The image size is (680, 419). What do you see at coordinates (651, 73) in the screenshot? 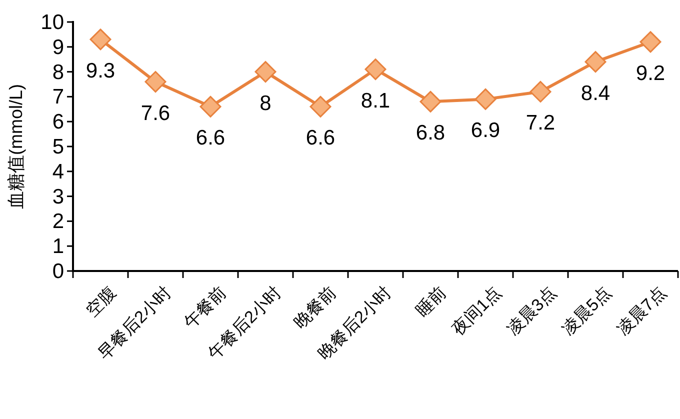
I see `data-label: 9.2` at bounding box center [651, 73].